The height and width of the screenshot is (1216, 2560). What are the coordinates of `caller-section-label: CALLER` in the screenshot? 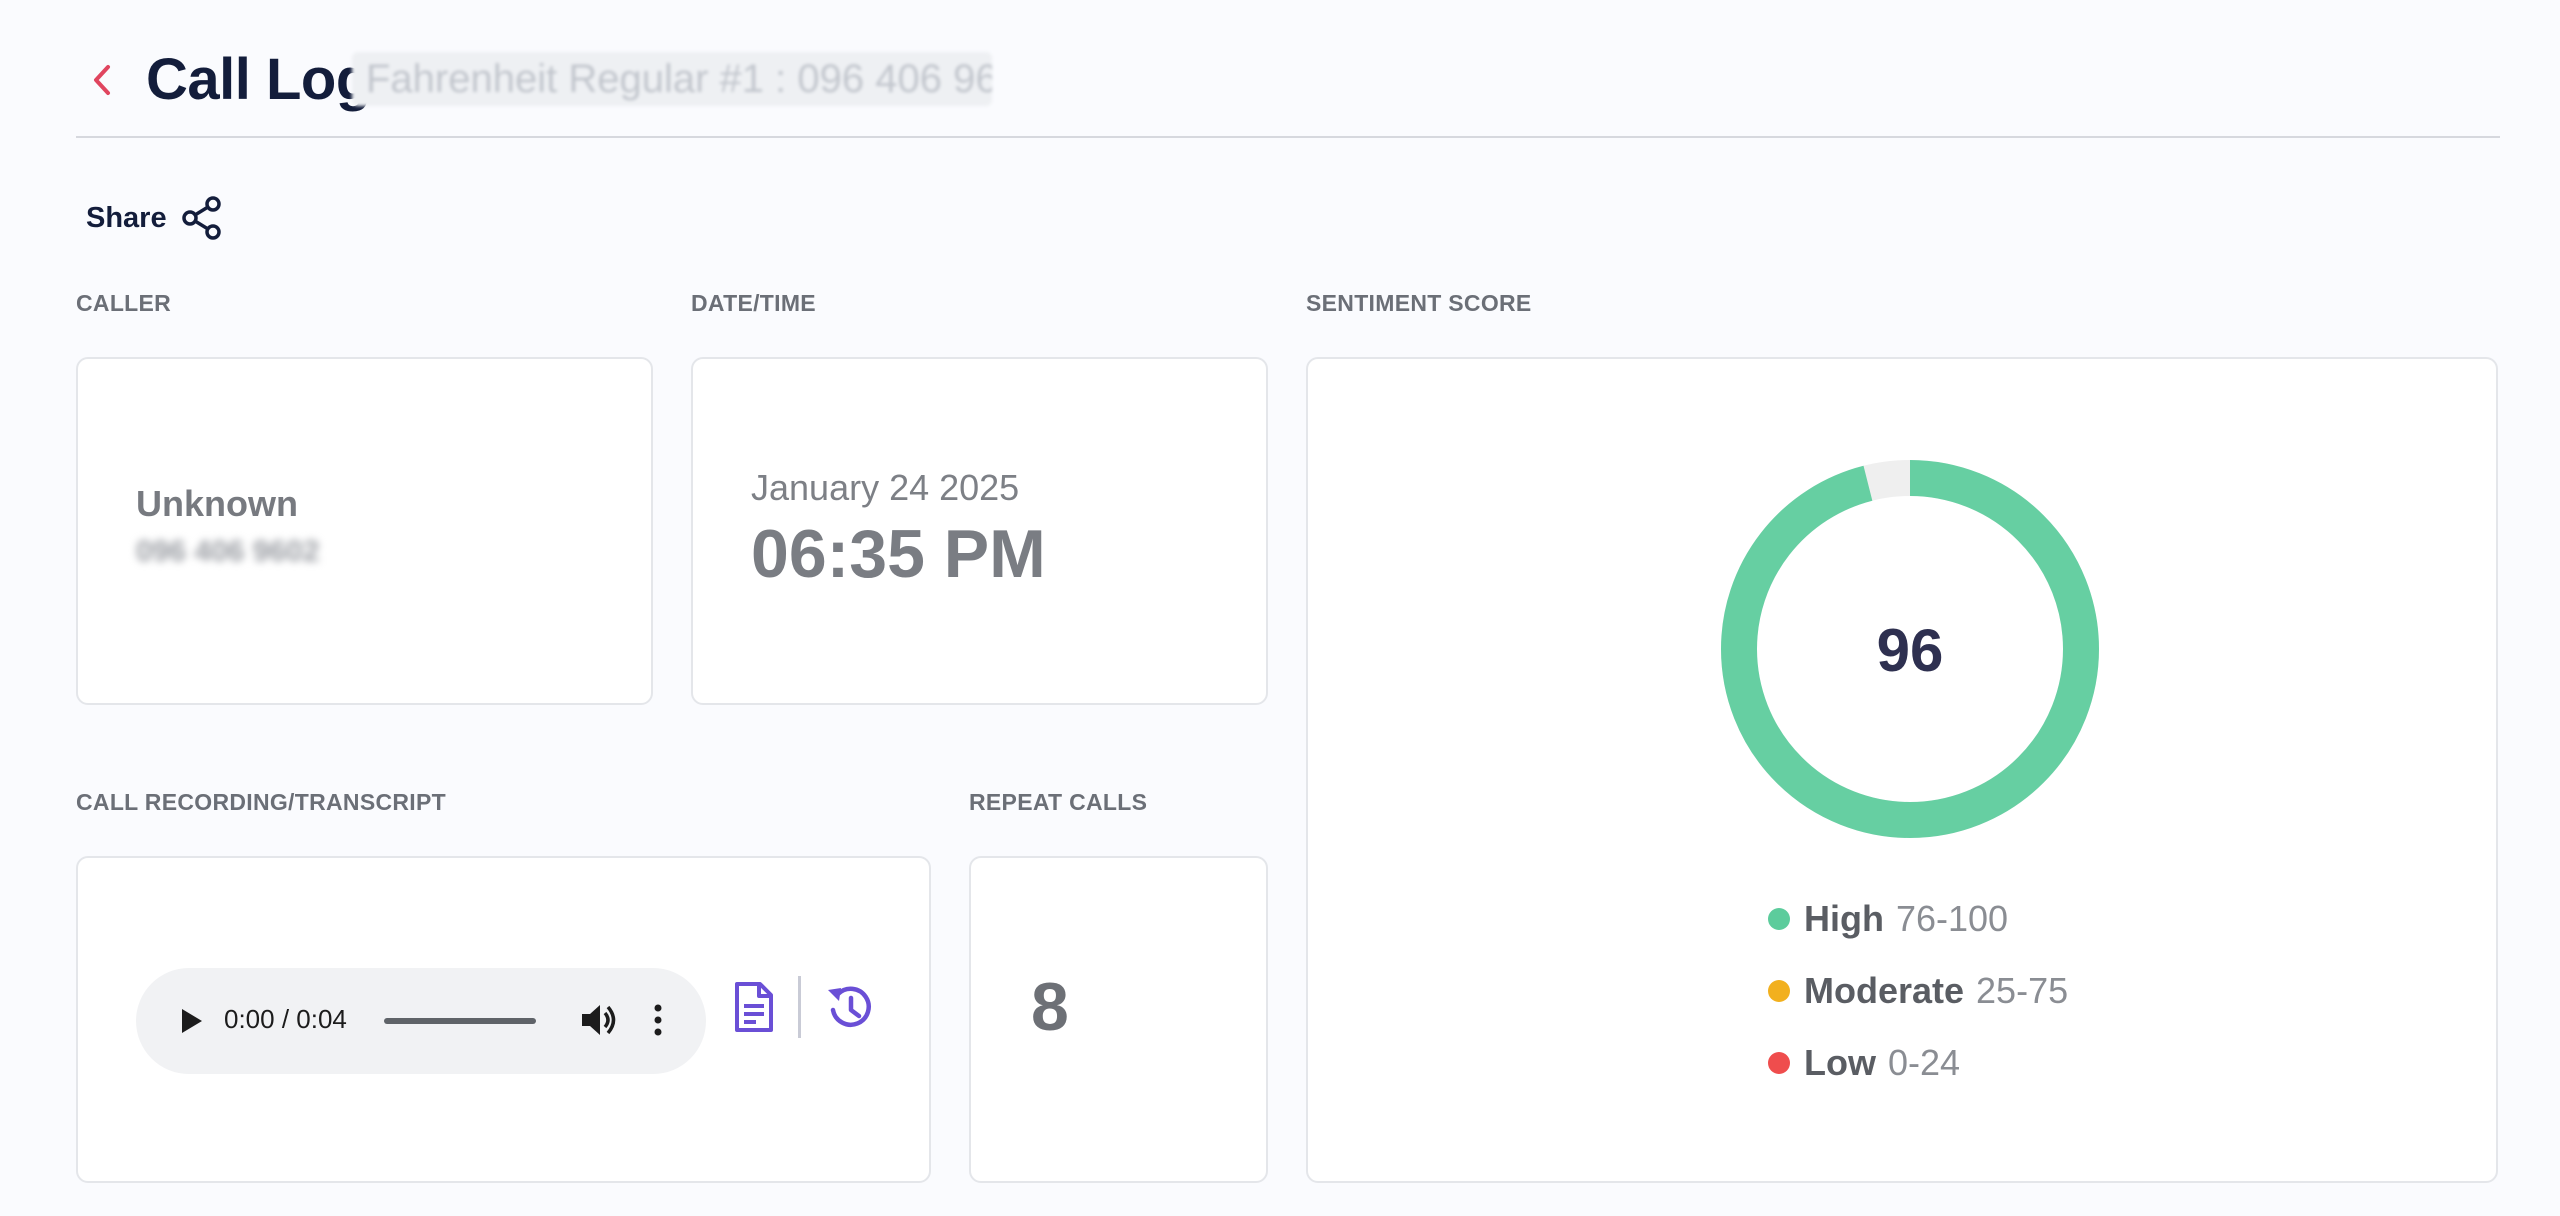 It's located at (124, 303).